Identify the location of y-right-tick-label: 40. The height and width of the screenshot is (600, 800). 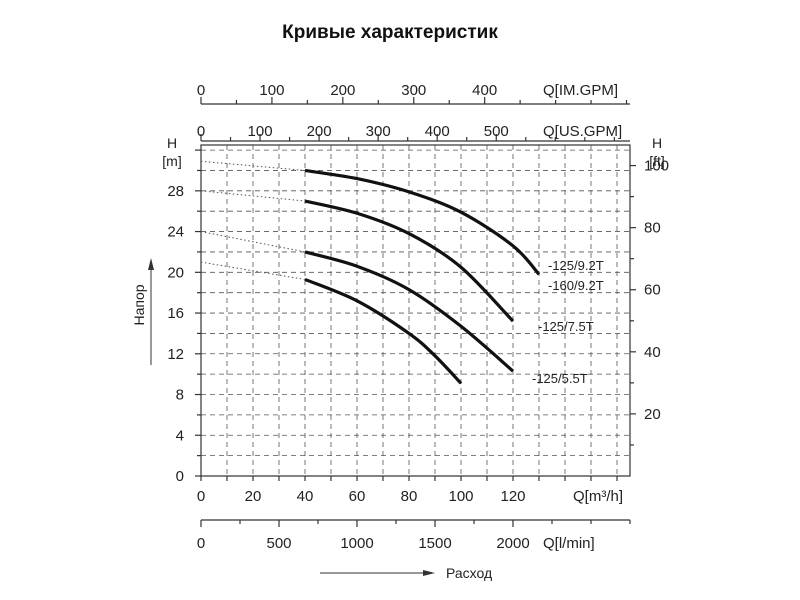
(652, 352).